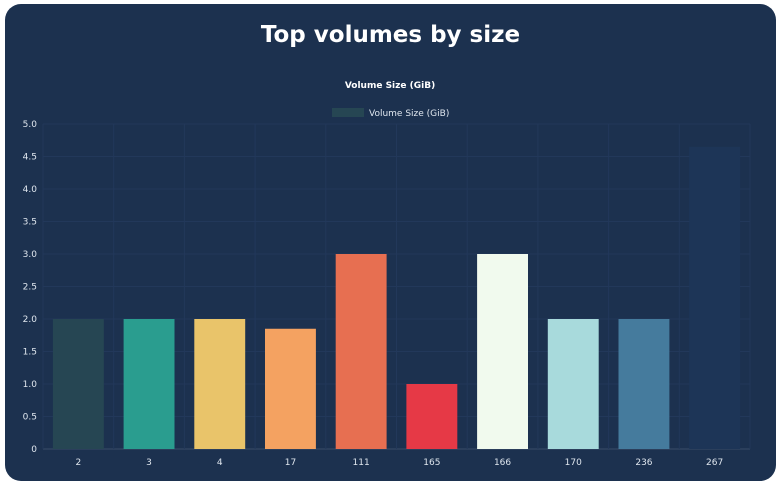 This screenshot has height=486, width=781. I want to click on legend-label: Volume Size (GiB), so click(409, 114).